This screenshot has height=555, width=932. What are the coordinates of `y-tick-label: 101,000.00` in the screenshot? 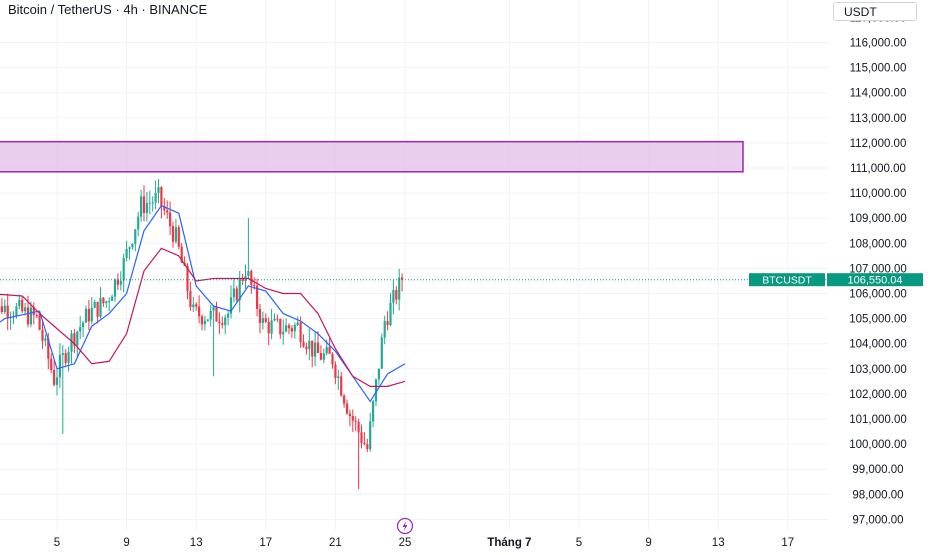 It's located at (878, 420).